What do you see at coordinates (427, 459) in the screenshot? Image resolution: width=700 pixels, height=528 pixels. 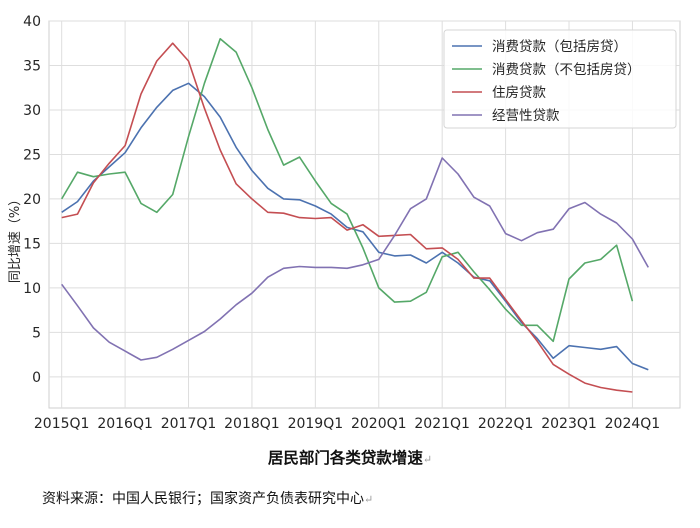 I see `paragraph-mark: ↵` at bounding box center [427, 459].